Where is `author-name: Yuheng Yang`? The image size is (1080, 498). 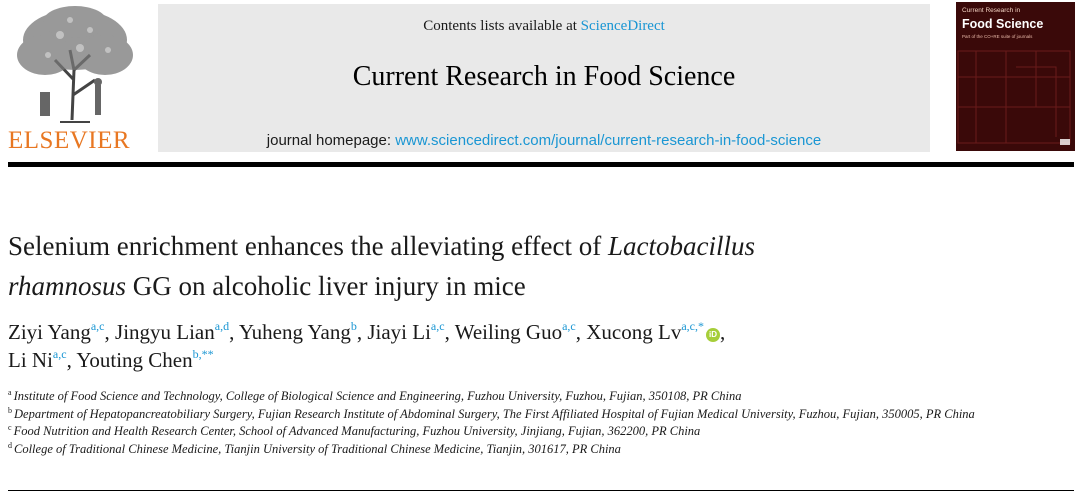
author-name: Yuheng Yang is located at coordinates (294, 332).